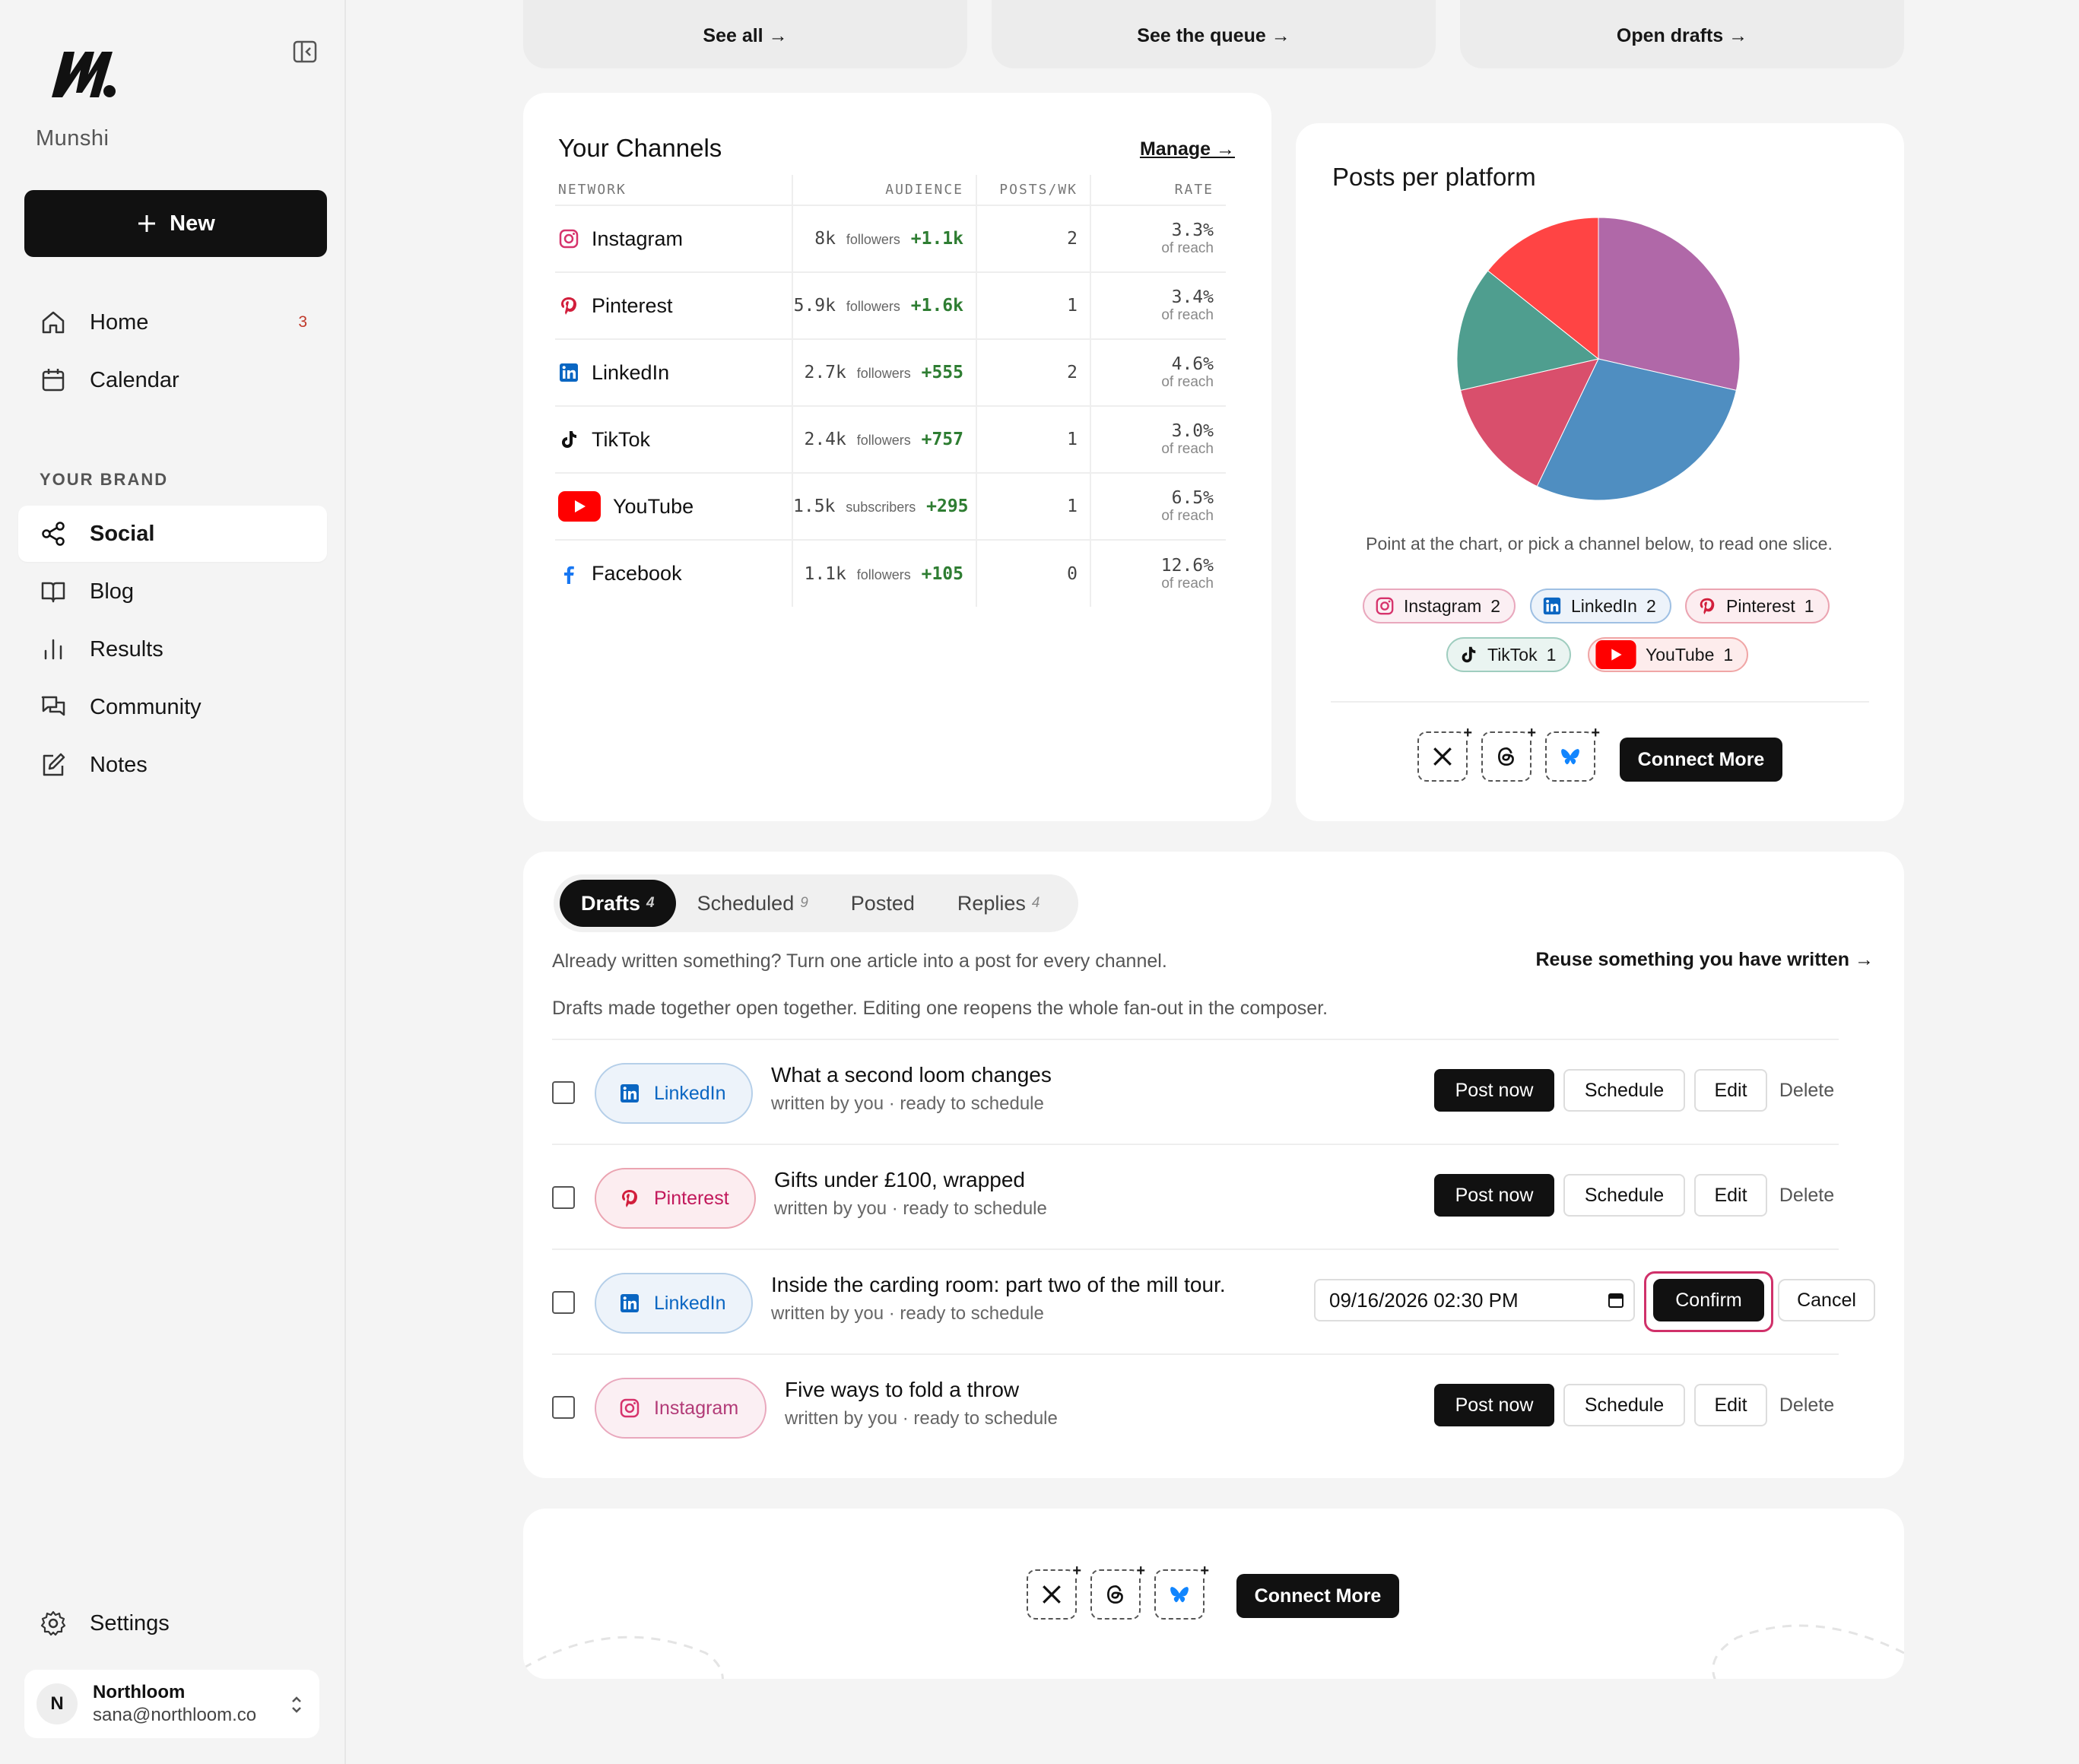 This screenshot has width=2079, height=1764. What do you see at coordinates (172, 322) in the screenshot?
I see `sidebar-item-home: Home 3` at bounding box center [172, 322].